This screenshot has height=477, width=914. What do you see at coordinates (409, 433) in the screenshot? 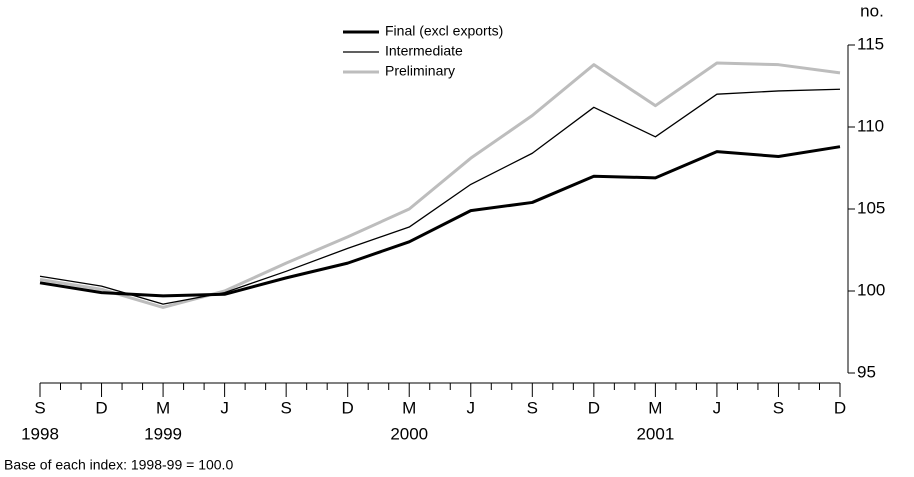
I see `x-year-label: 2000` at bounding box center [409, 433].